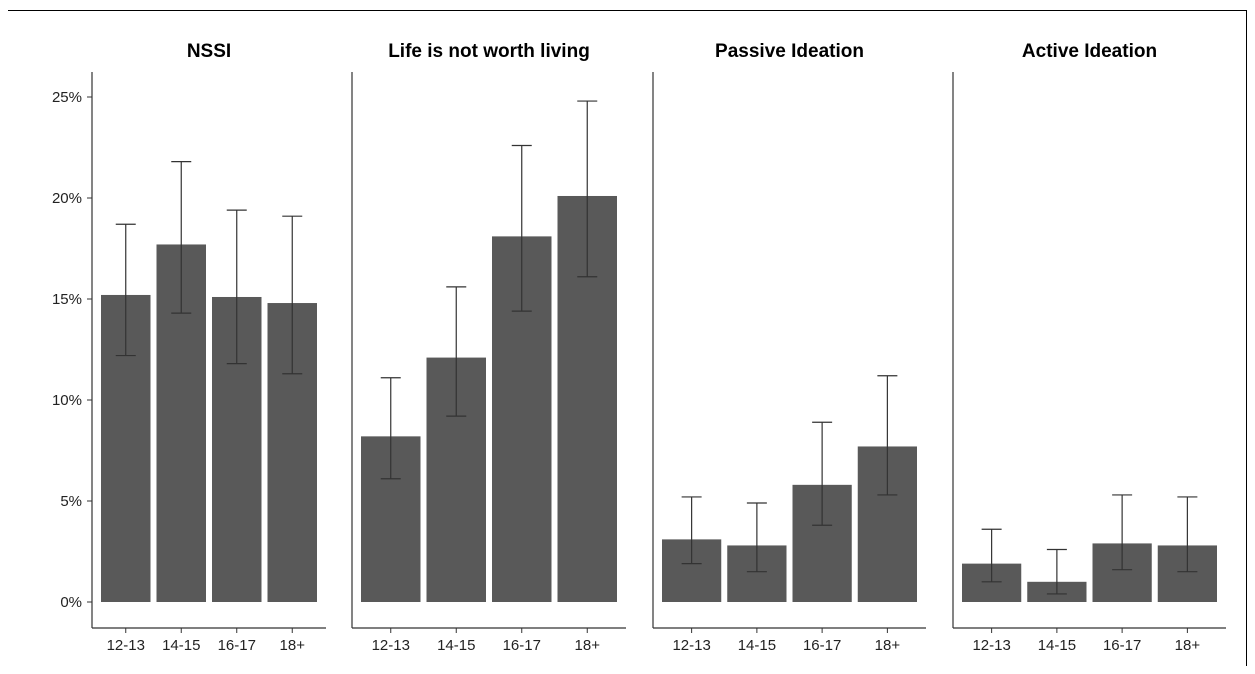  What do you see at coordinates (71, 501) in the screenshot?
I see `y-tick-label: 5%` at bounding box center [71, 501].